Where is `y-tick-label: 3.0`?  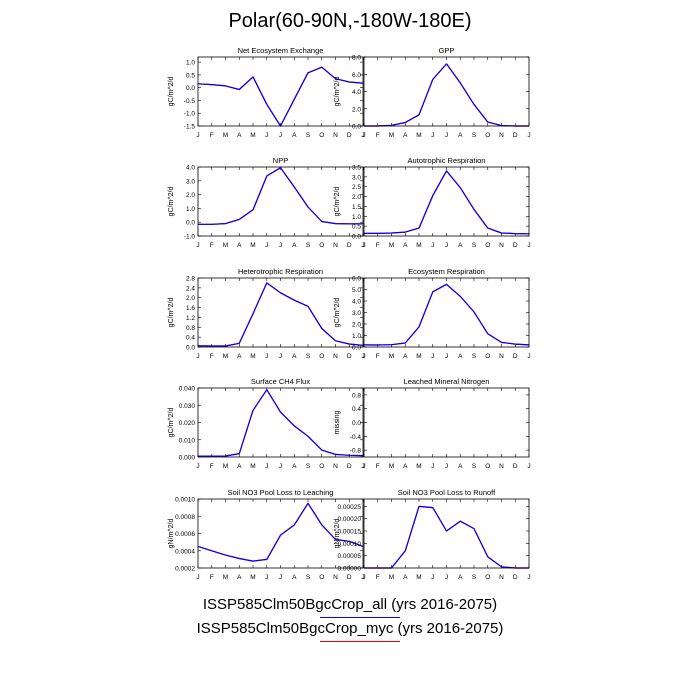
y-tick-label: 3.0 is located at coordinates (356, 313).